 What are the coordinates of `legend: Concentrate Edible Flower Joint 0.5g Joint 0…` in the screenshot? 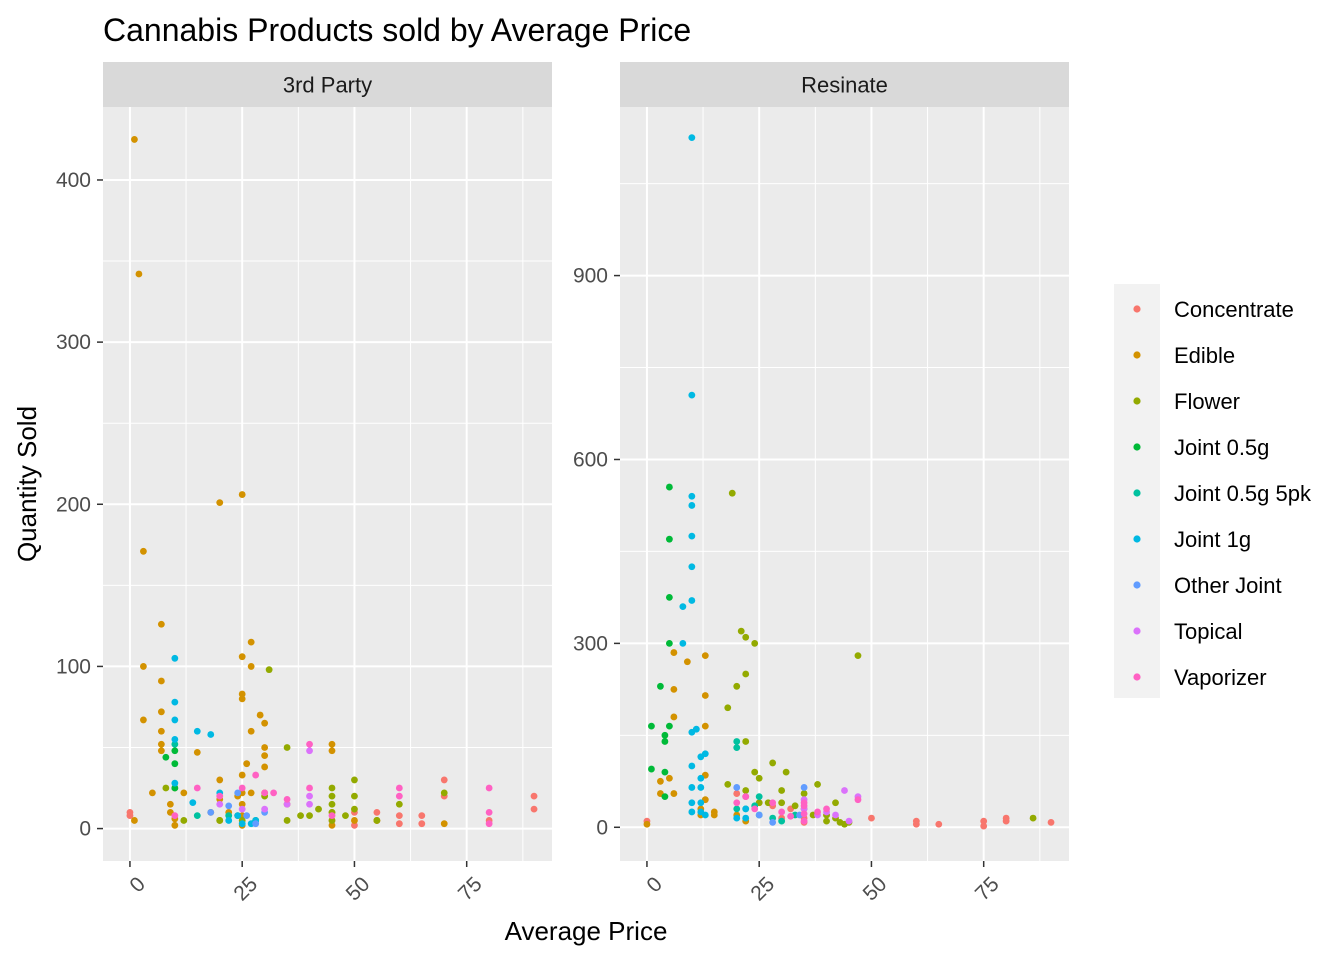 It's located at (1213, 491).